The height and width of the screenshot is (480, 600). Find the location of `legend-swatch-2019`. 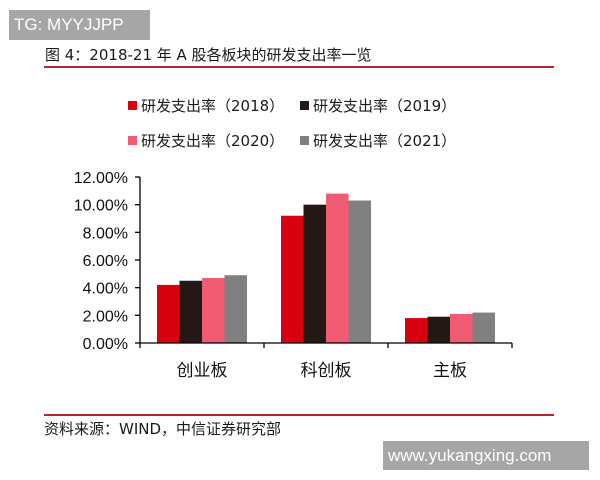

legend-swatch-2019 is located at coordinates (304, 105).